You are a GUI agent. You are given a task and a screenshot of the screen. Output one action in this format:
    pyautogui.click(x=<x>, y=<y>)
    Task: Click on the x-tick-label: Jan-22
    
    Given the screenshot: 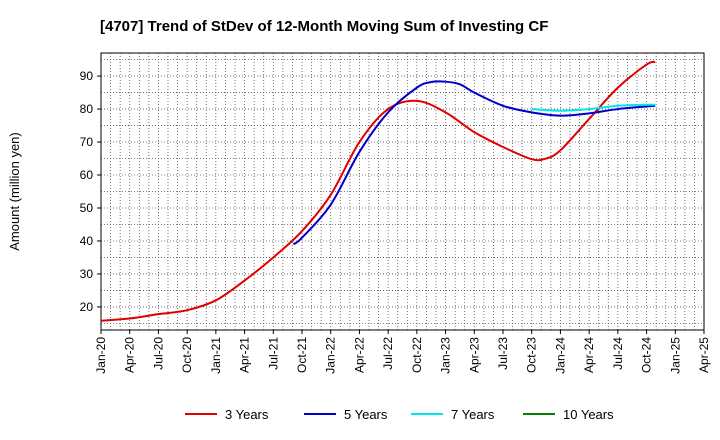 What is the action you would take?
    pyautogui.click(x=331, y=355)
    